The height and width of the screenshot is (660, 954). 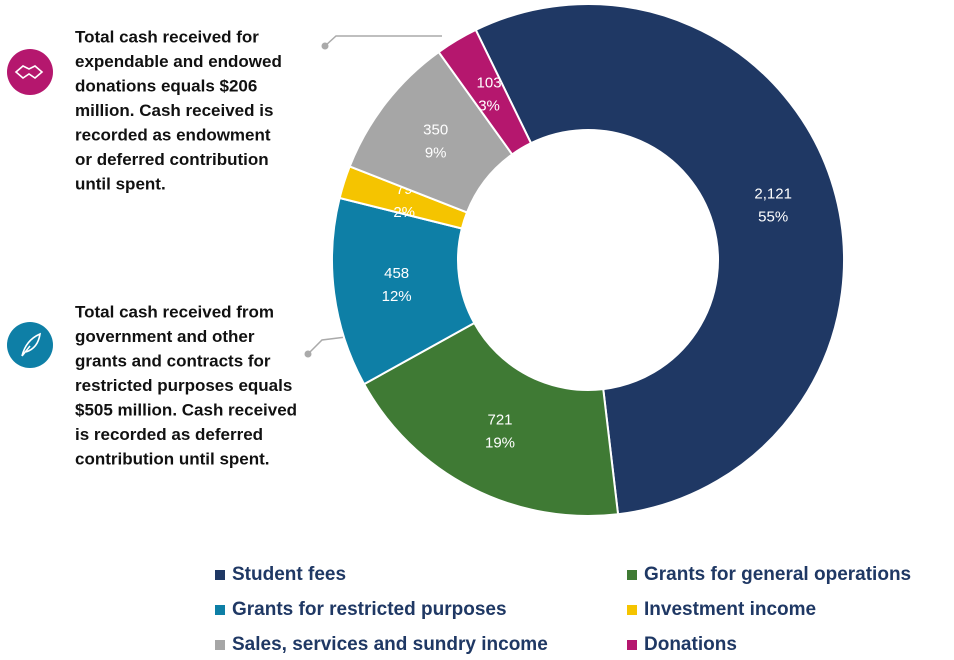 What do you see at coordinates (369, 609) in the screenshot?
I see `legend-label: Grants for restricted purposes` at bounding box center [369, 609].